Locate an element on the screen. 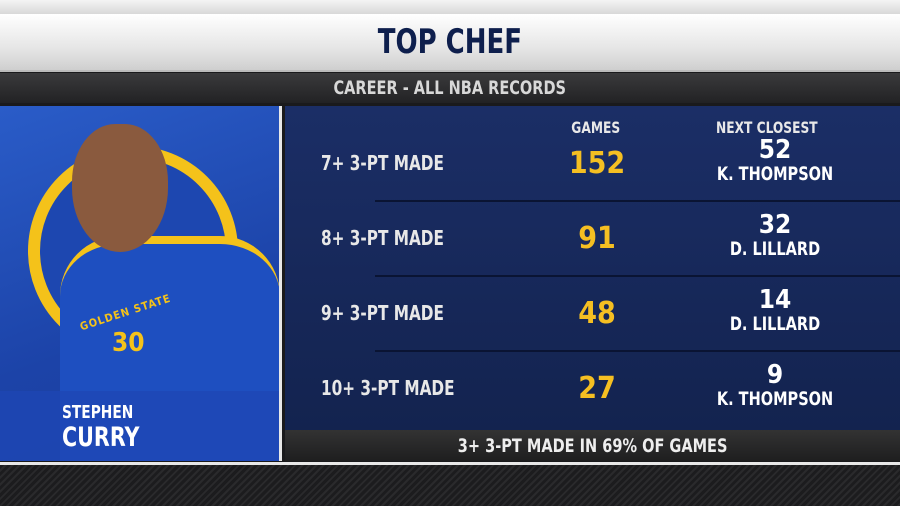  column-header-games: GAMES is located at coordinates (596, 127).